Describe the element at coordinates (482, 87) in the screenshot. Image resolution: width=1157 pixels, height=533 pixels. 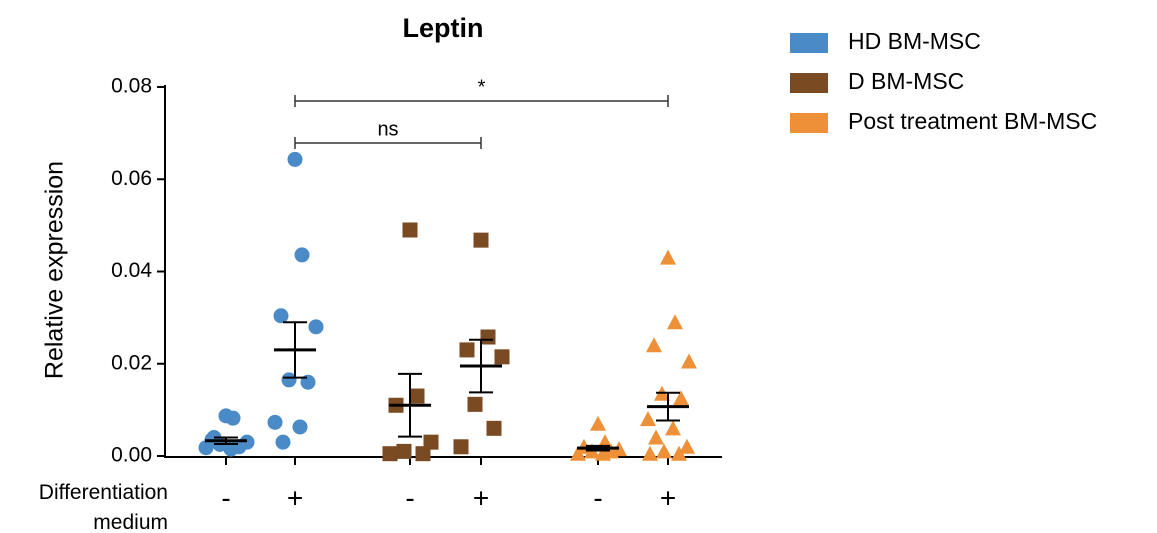
I see `bracket-label: *` at that location.